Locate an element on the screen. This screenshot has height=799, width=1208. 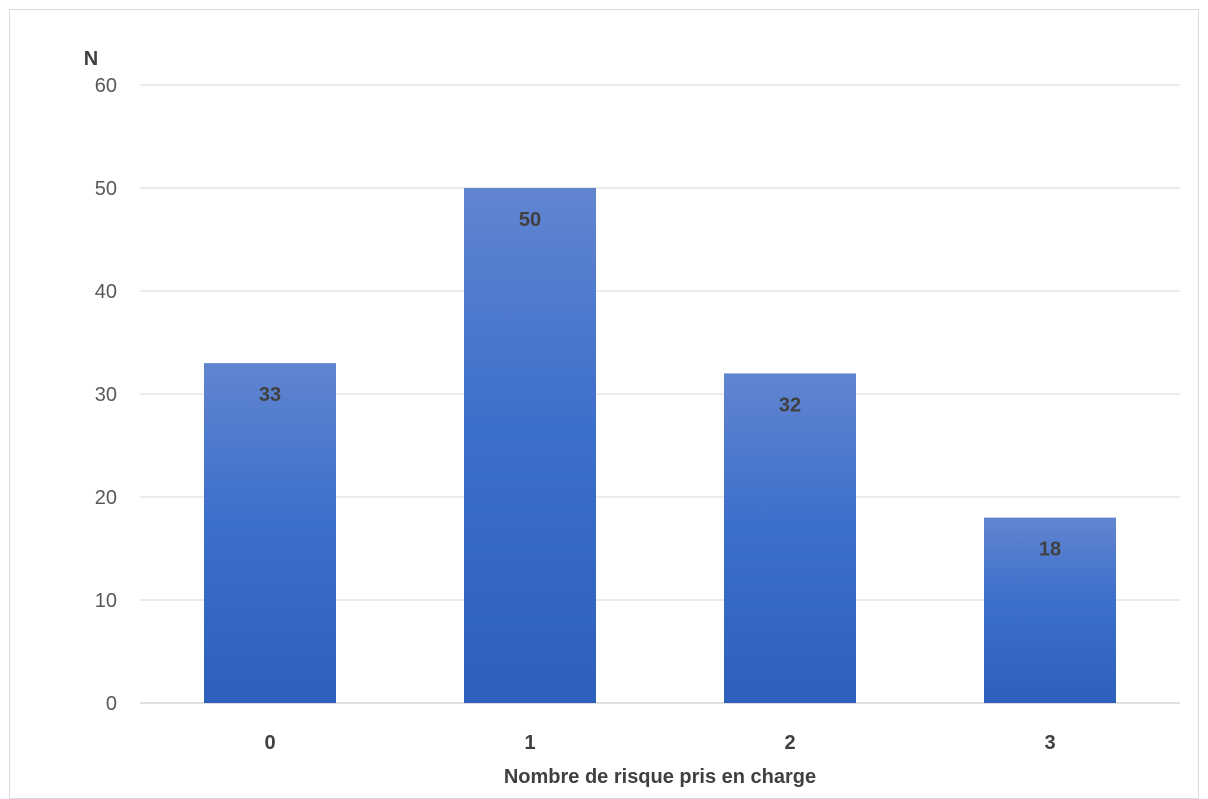
x-tick-label: 0 is located at coordinates (269, 743).